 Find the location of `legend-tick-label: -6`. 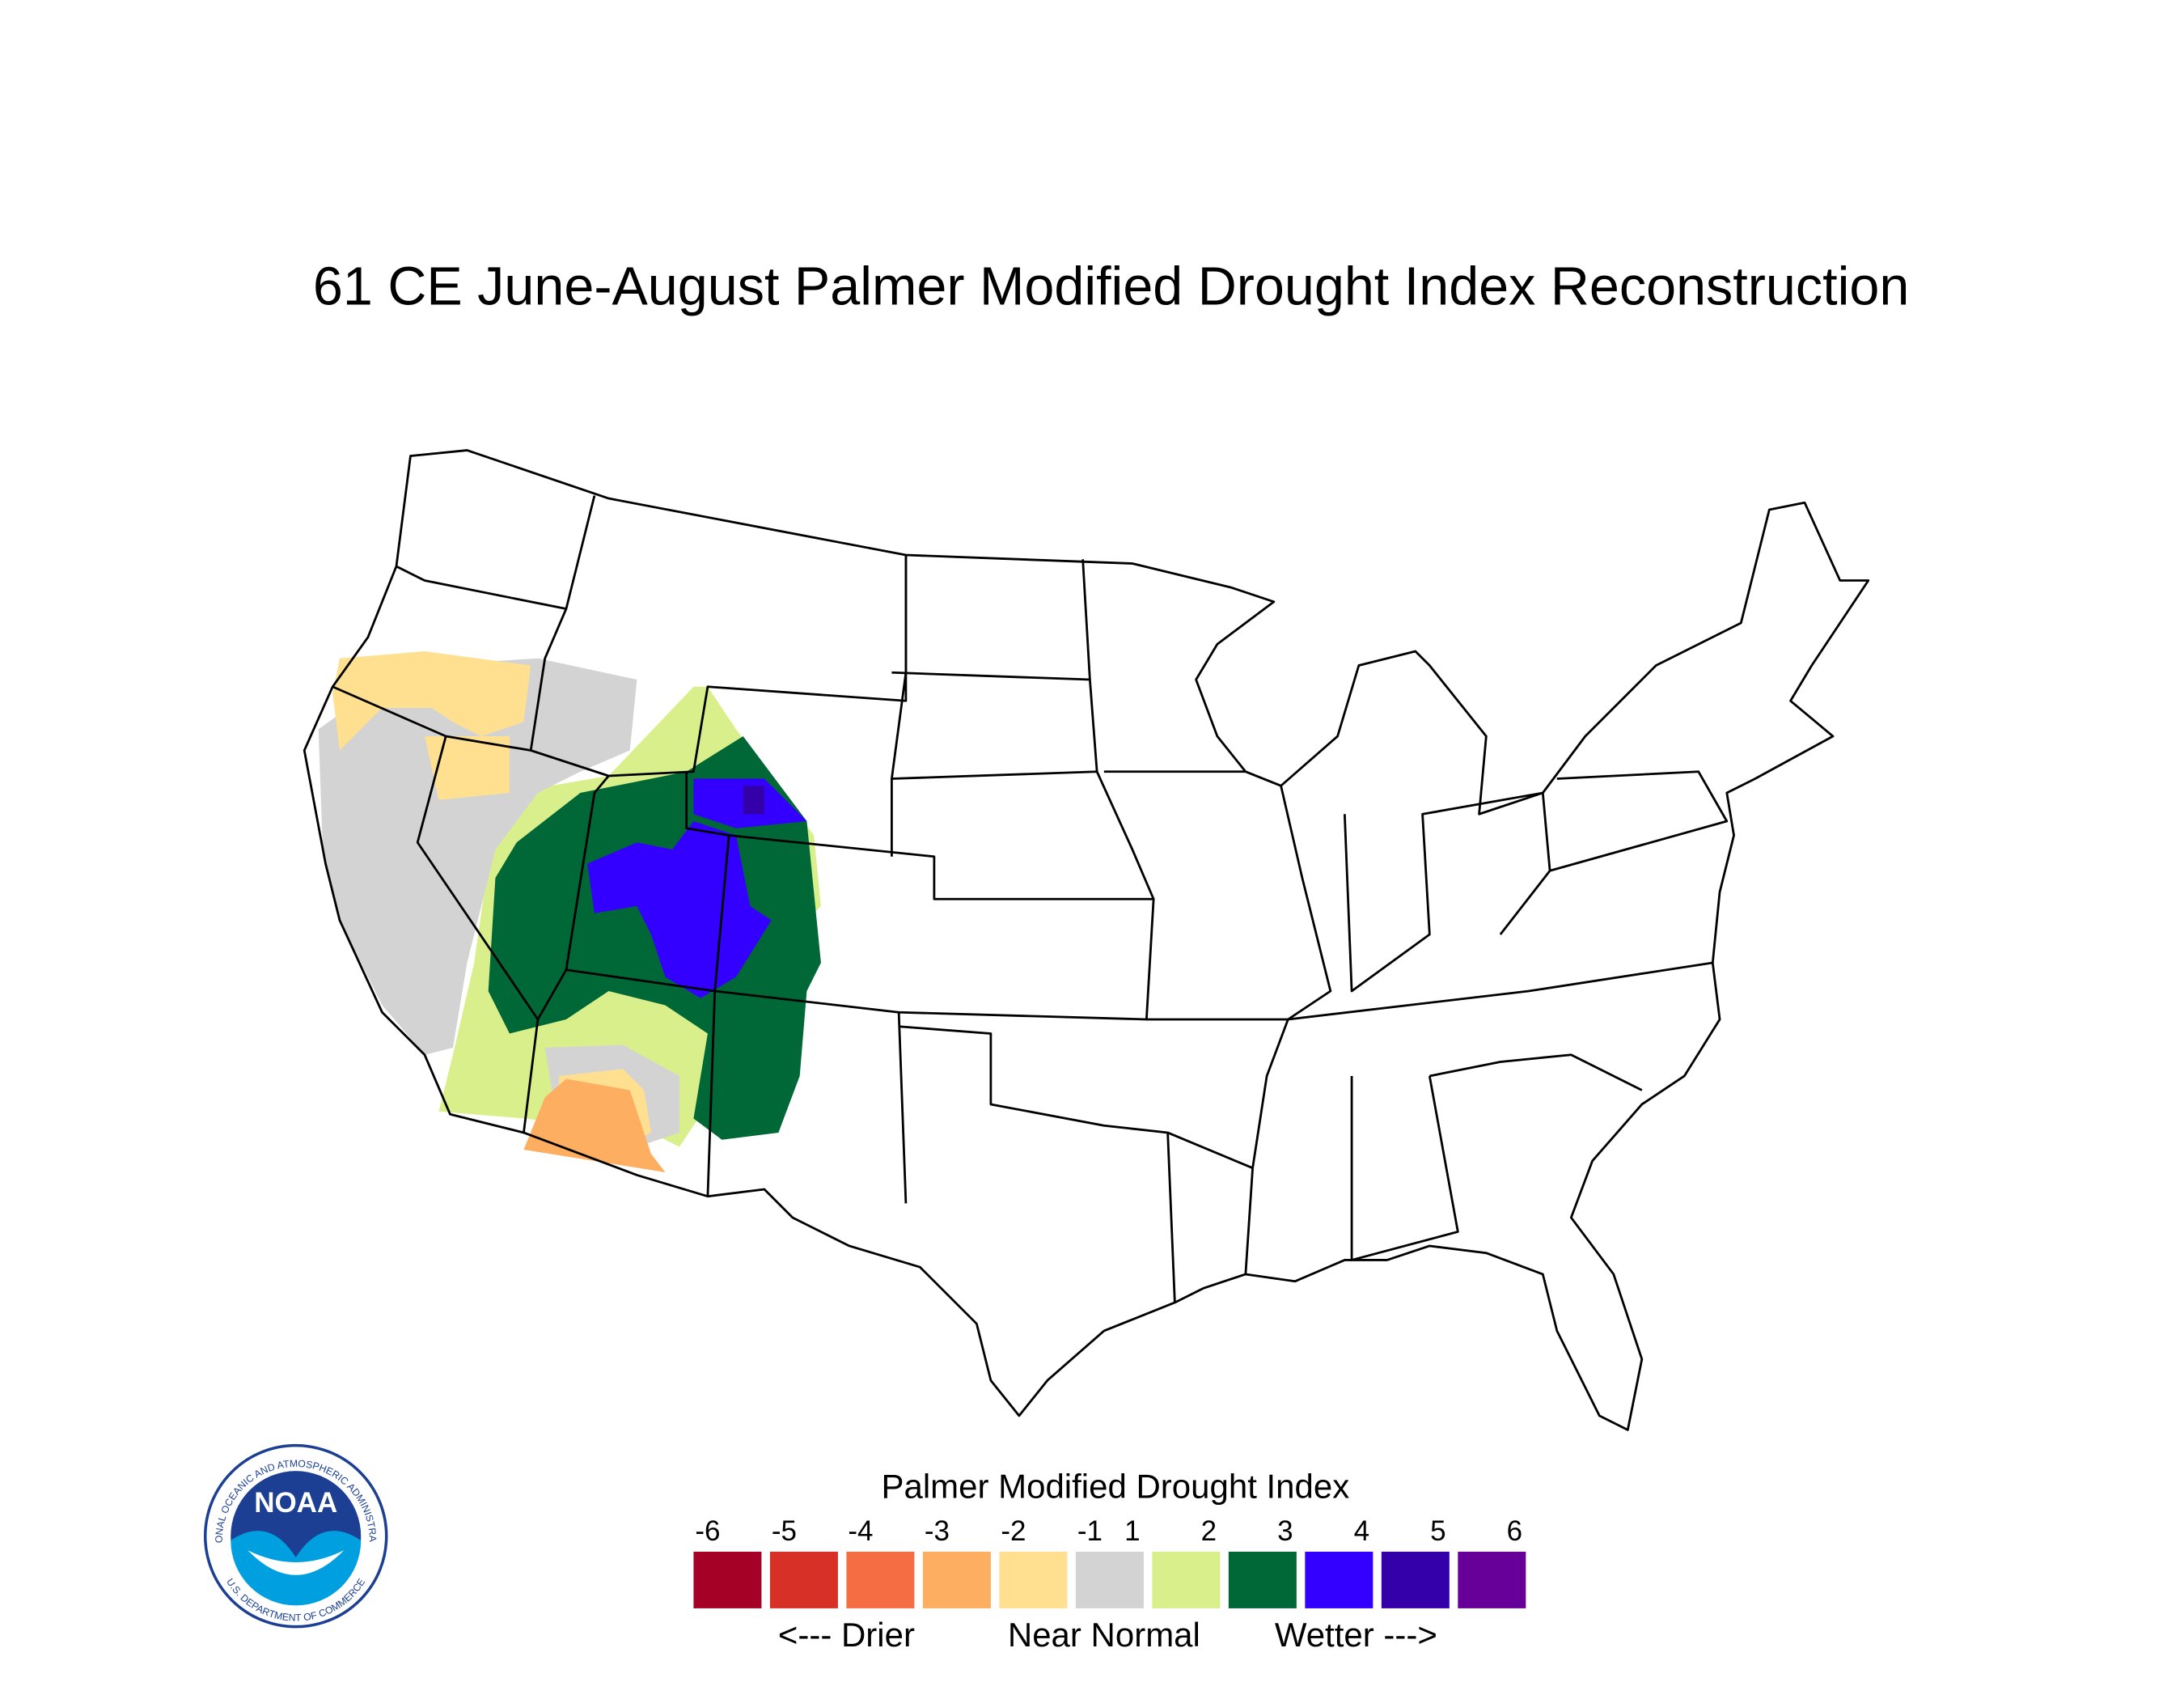

legend-tick-label: -6 is located at coordinates (707, 1531).